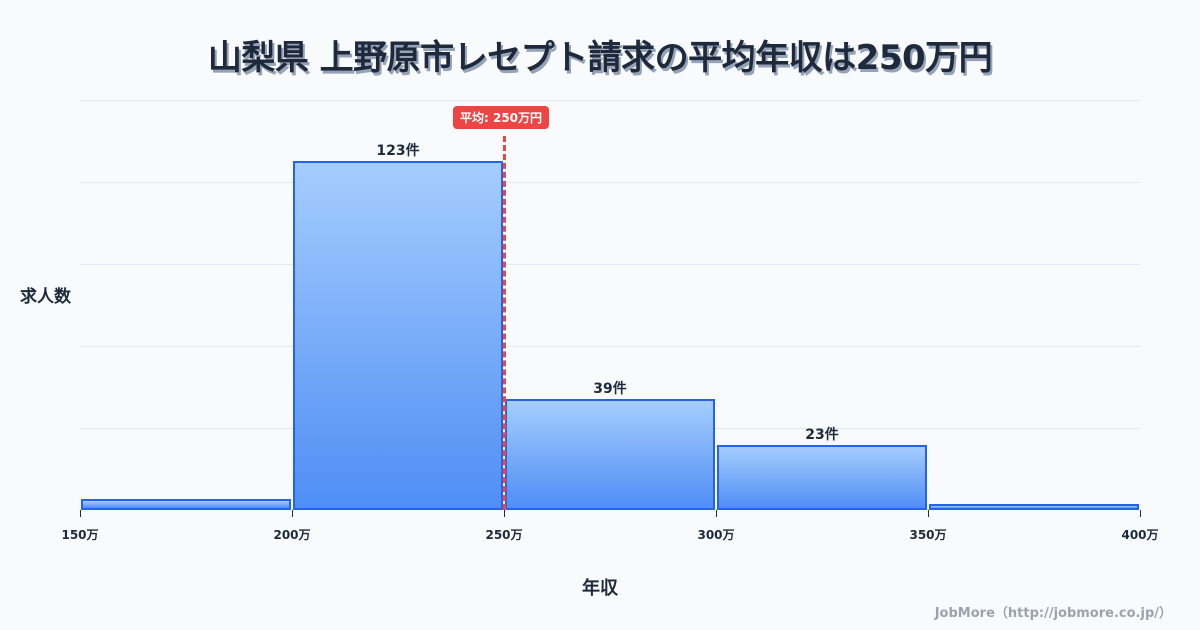 Image resolution: width=1200 pixels, height=630 pixels. What do you see at coordinates (1053, 613) in the screenshot?
I see `credit-text: JobMore（http://jobmore.co.jp/）` at bounding box center [1053, 613].